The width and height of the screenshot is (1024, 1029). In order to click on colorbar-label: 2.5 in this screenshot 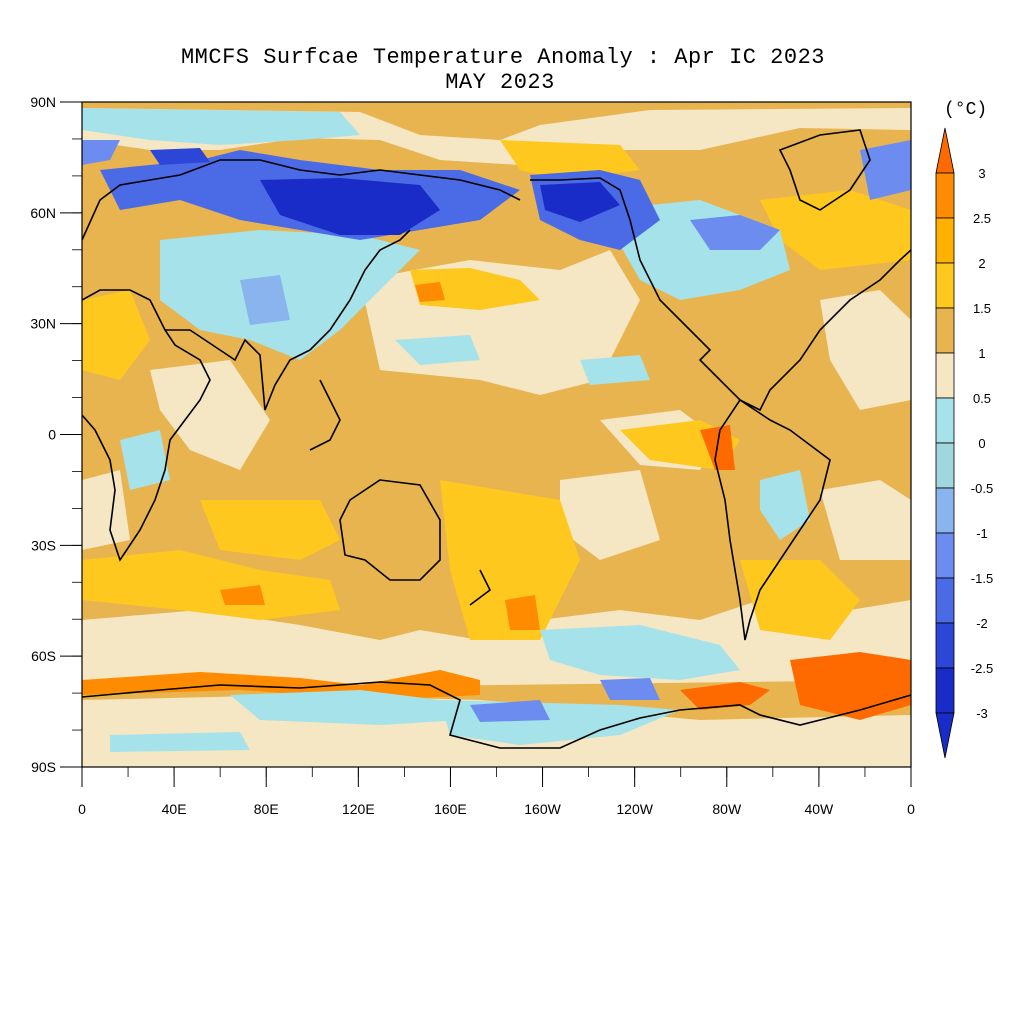, I will do `click(982, 218)`.